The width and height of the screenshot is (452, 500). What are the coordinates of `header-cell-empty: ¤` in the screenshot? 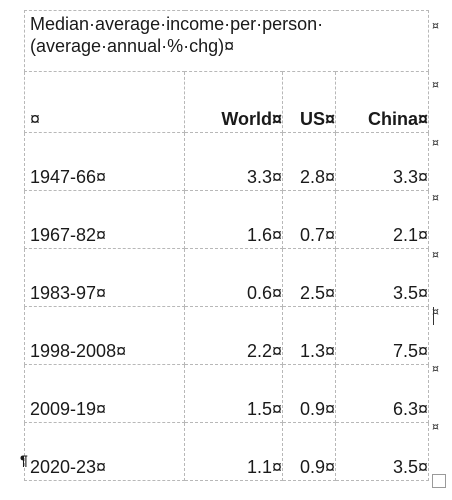 It's located at (104, 102).